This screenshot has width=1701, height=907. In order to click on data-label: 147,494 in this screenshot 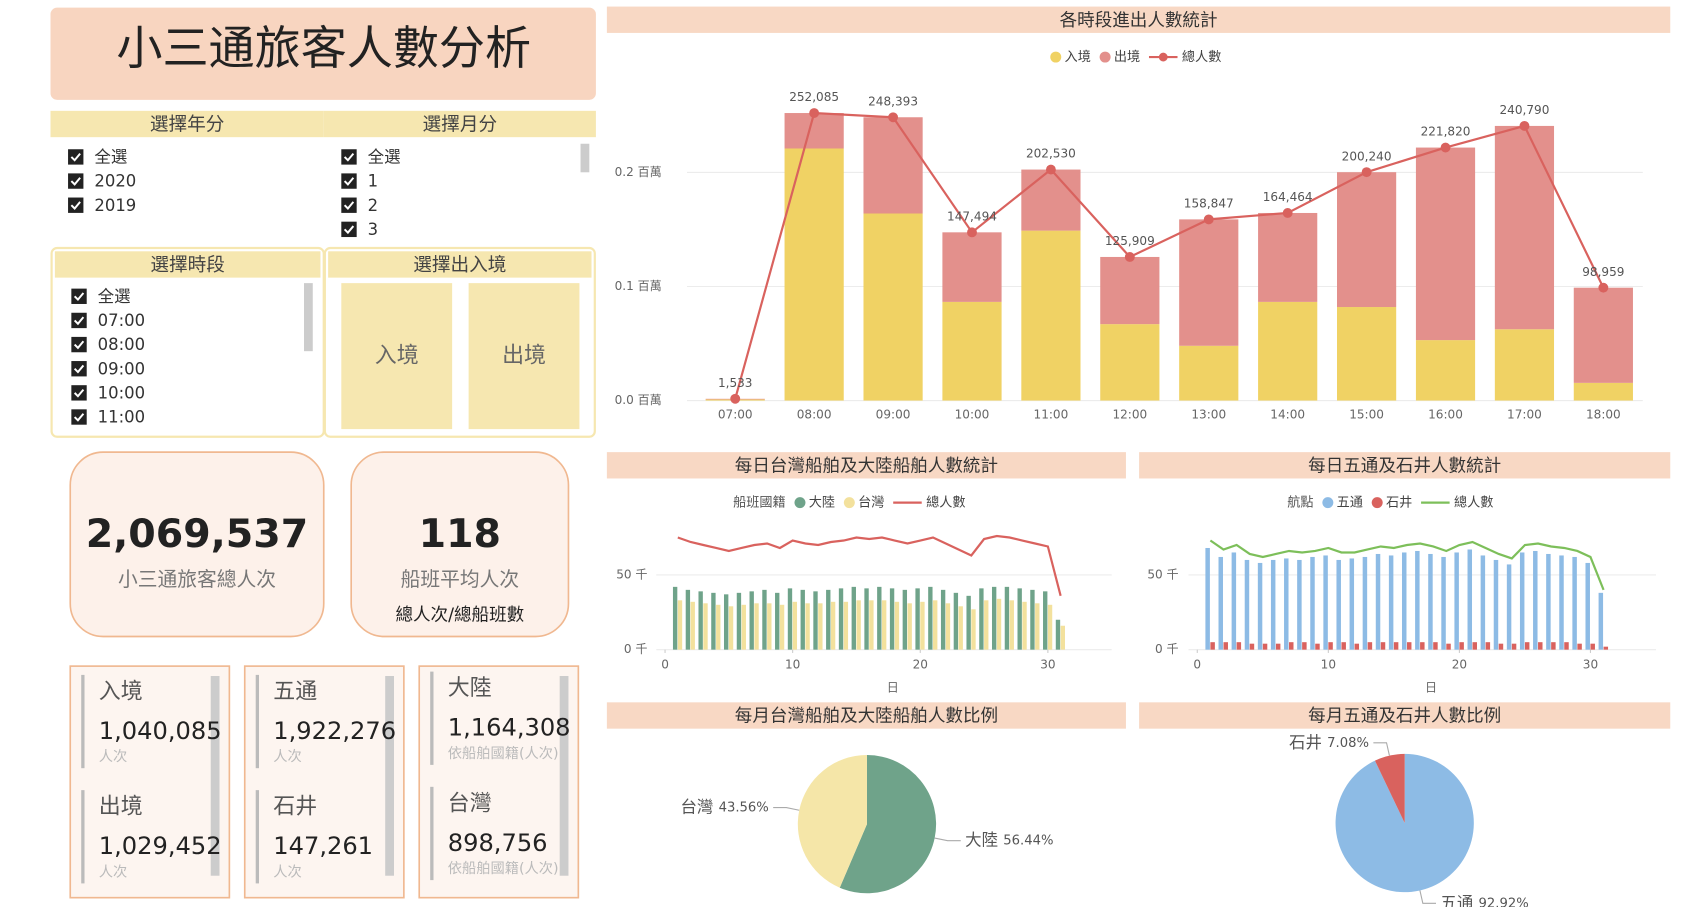, I will do `click(972, 216)`.